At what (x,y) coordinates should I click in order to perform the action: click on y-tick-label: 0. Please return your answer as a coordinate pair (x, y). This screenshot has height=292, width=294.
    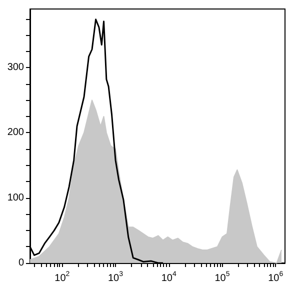
    Looking at the image, I should click on (21, 263).